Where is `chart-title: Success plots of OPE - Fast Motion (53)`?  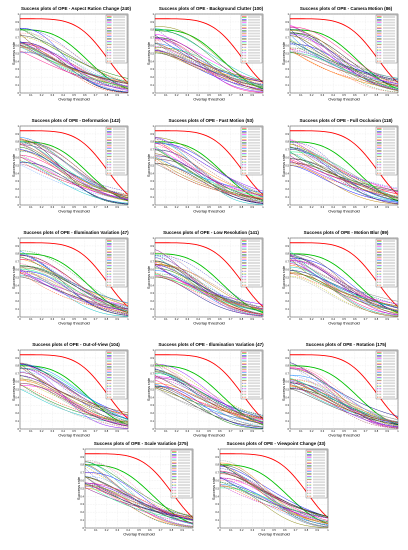 chart-title: Success plots of OPE - Fast Motion (53) is located at coordinates (211, 120).